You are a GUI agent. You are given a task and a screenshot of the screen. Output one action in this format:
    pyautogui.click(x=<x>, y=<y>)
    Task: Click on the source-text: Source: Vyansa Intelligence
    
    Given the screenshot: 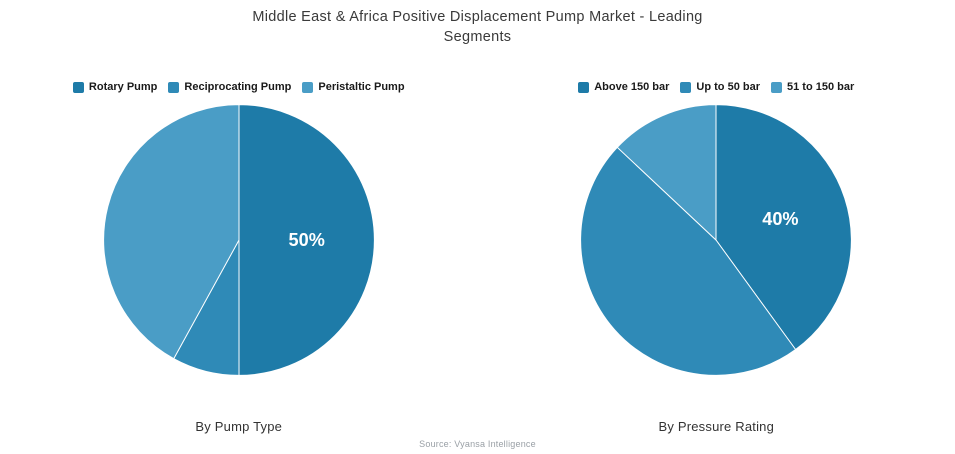 What is the action you would take?
    pyautogui.click(x=477, y=444)
    